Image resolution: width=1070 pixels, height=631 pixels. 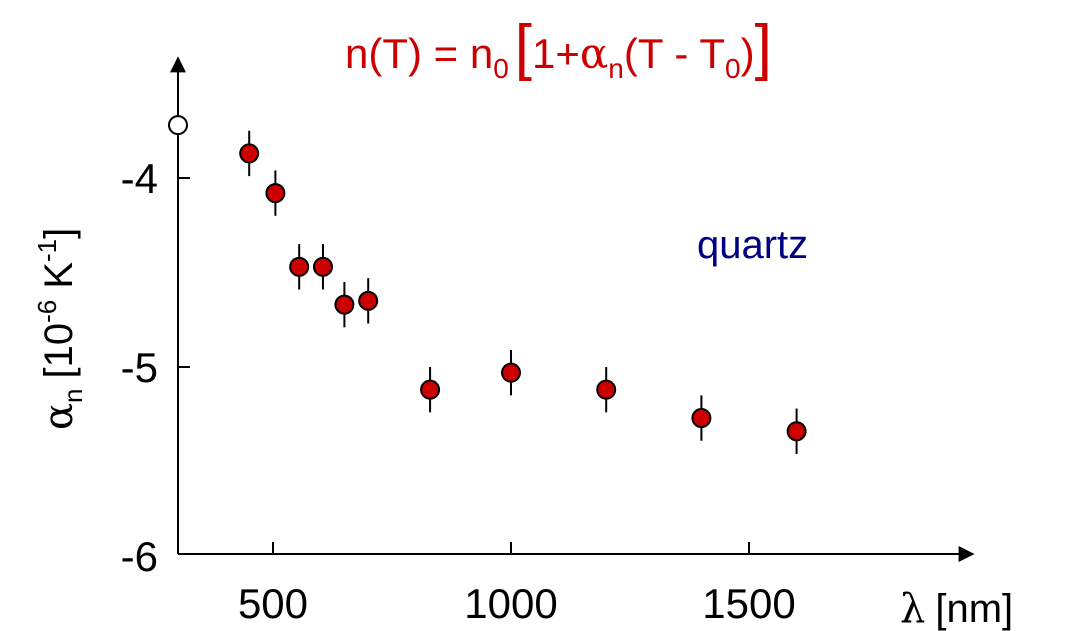 What do you see at coordinates (139, 178) in the screenshot?
I see `y-tick-label: -4` at bounding box center [139, 178].